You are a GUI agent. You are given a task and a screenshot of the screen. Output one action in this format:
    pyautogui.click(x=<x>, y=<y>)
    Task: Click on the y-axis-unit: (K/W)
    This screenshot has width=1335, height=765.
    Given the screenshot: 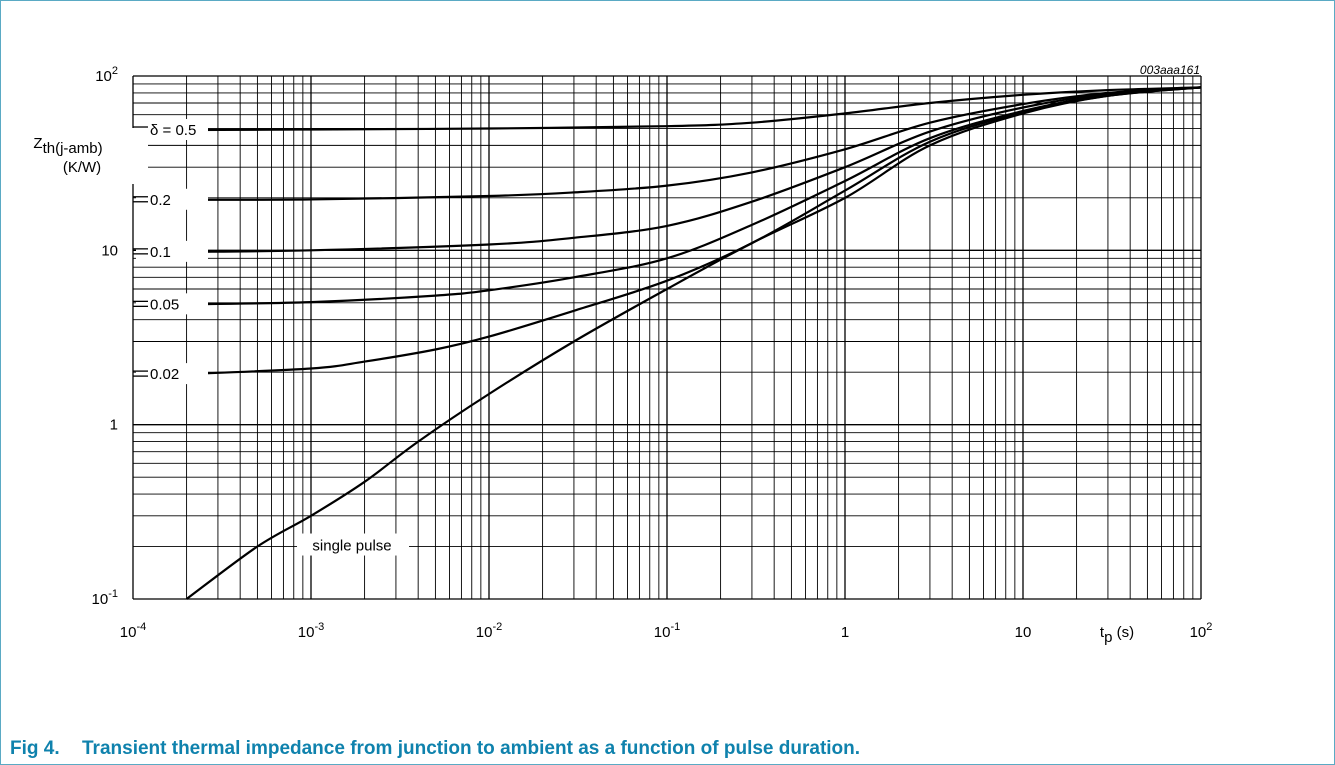 What is the action you would take?
    pyautogui.click(x=82, y=167)
    